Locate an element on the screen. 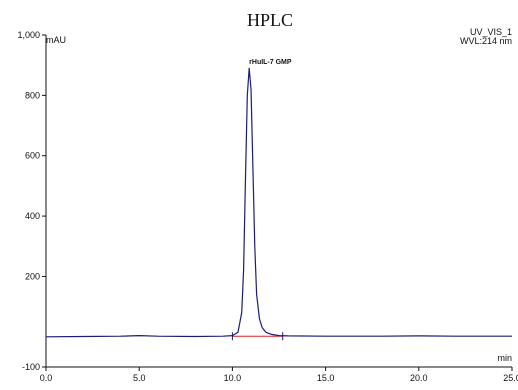  y-tick-label: 1,000 is located at coordinates (28, 35).